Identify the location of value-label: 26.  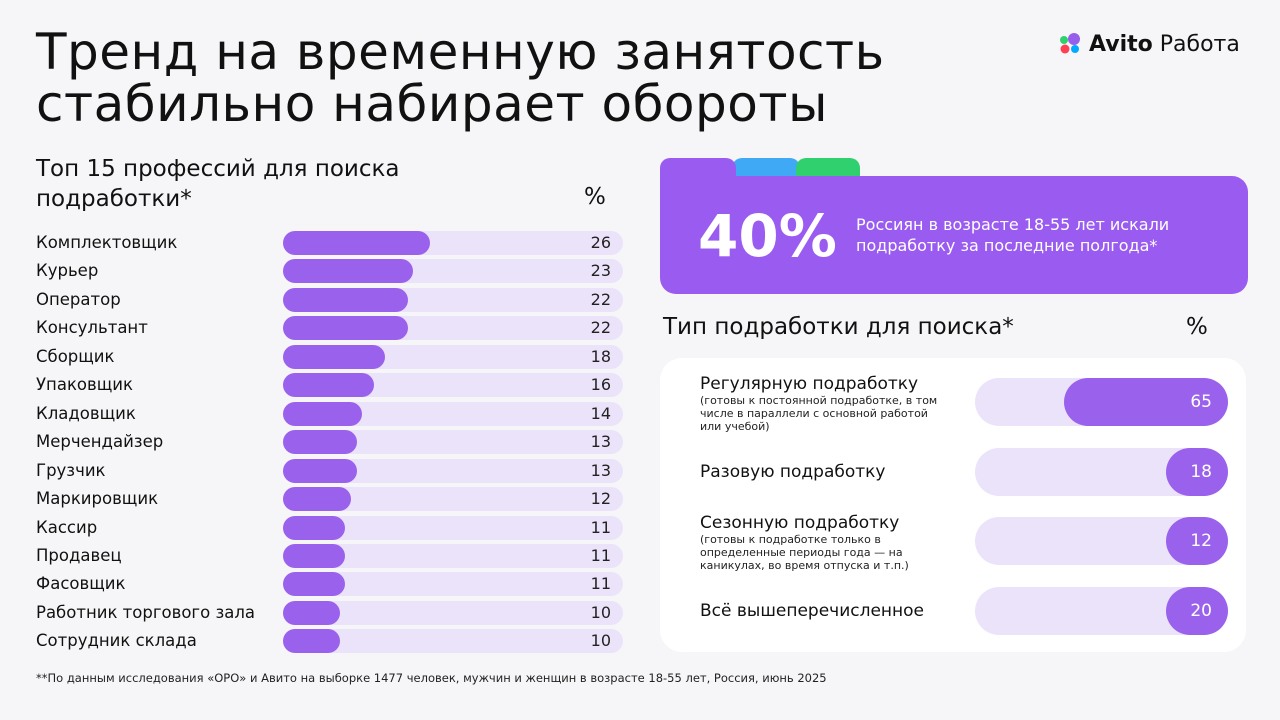
(600, 242).